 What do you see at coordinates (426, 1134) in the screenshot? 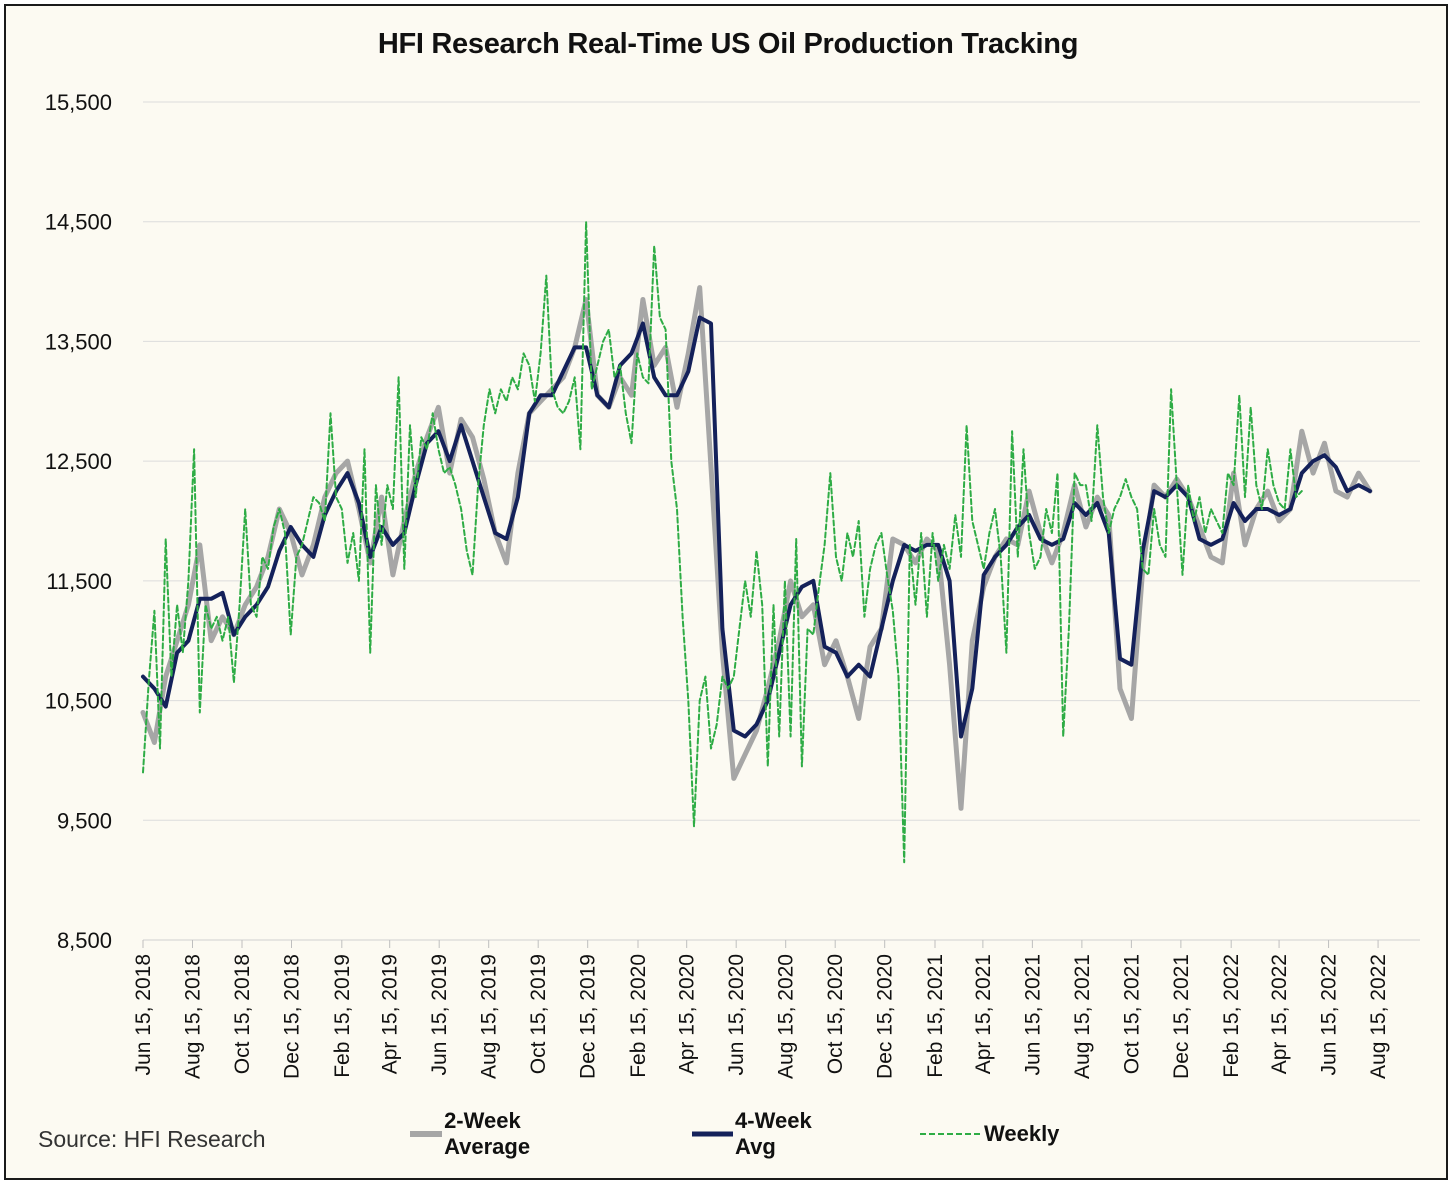
I see `legend-swatch-2-week-average` at bounding box center [426, 1134].